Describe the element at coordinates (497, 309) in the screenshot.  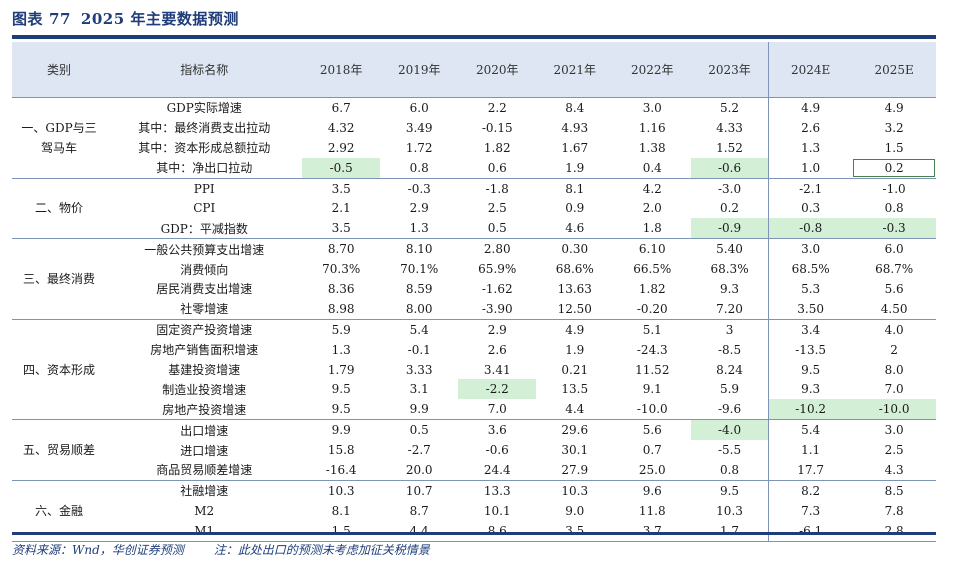
I see `value-cell: -3.90` at that location.